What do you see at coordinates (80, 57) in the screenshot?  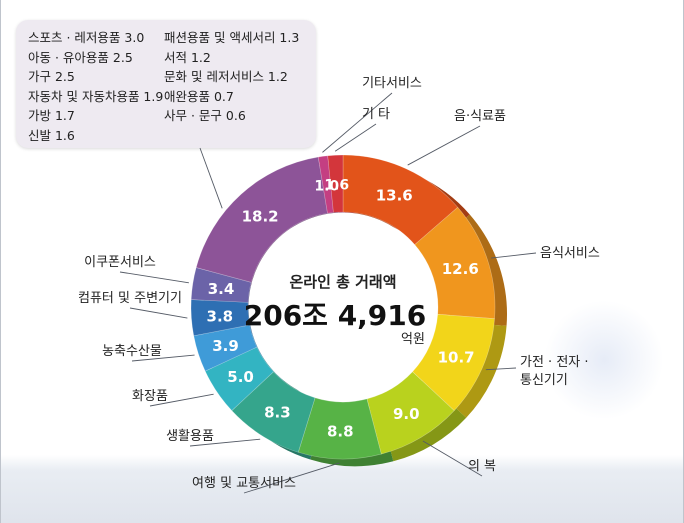 I see `legend-entry: 아동 · 유아용품 2.5` at bounding box center [80, 57].